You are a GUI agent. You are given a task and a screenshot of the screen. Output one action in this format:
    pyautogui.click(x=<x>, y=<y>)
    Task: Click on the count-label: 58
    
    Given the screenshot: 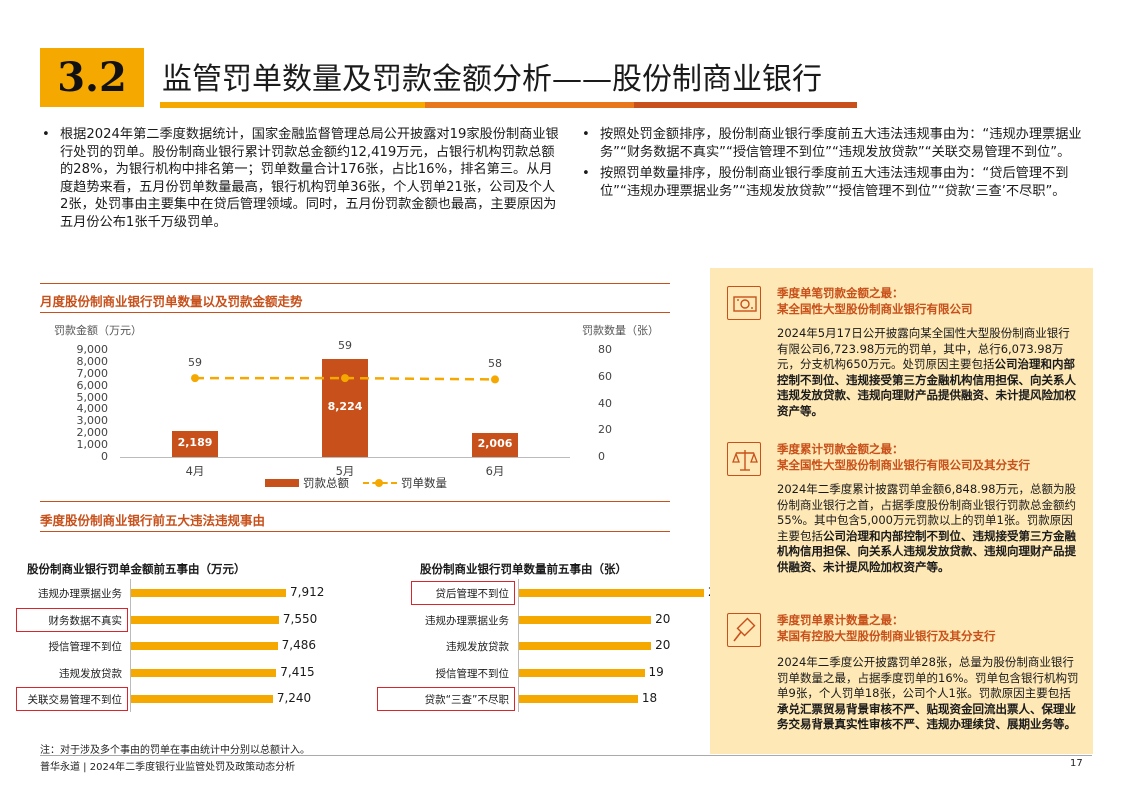 What is the action you would take?
    pyautogui.click(x=495, y=364)
    